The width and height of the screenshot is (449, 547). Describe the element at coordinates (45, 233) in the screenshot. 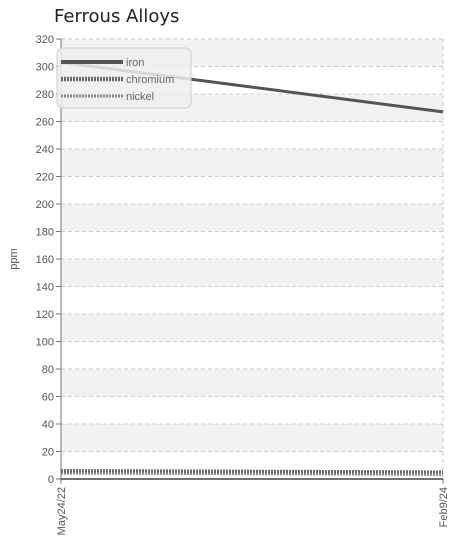

I see `y-tick-label: 180` at that location.